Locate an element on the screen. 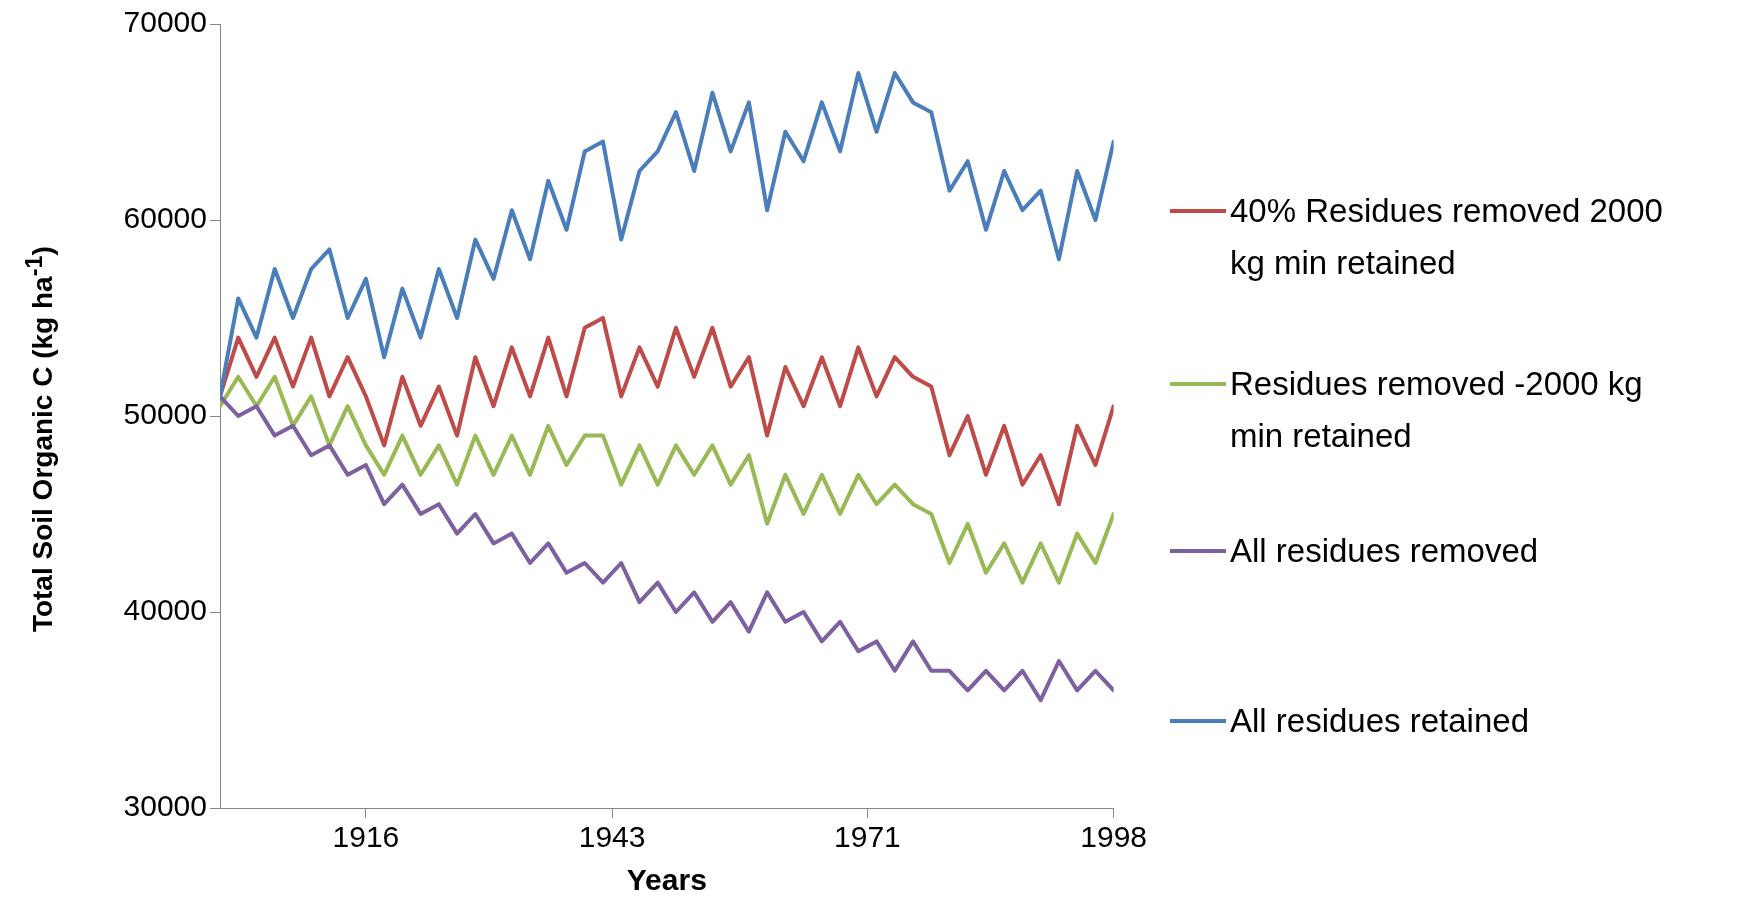 This screenshot has height=914, width=1739. y-tick-label: 50000 is located at coordinates (165, 414).